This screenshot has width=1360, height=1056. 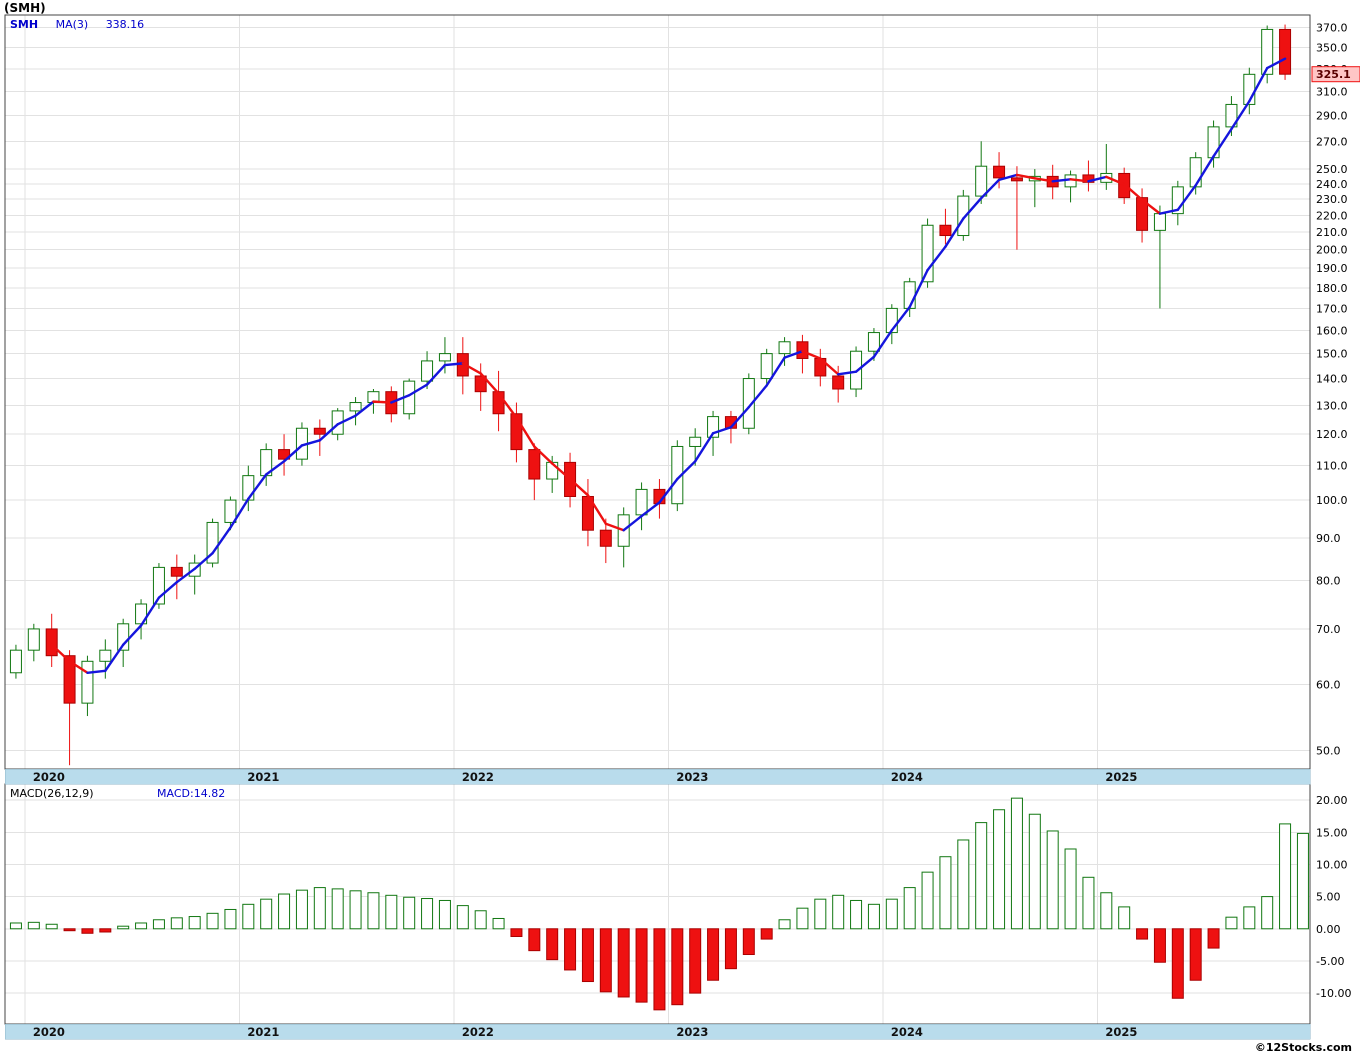 I want to click on price-tick-label: 160.0, so click(x=1332, y=330).